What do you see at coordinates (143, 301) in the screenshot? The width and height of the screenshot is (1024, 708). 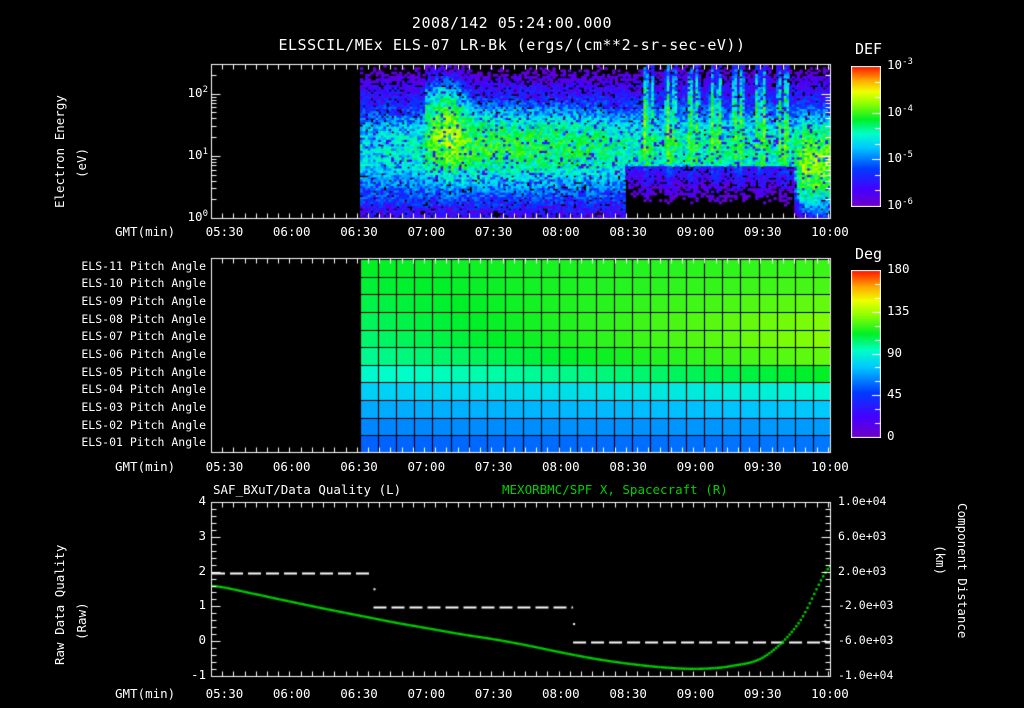 I see `panel2-row-label: ELS-09 Pitch Angle` at bounding box center [143, 301].